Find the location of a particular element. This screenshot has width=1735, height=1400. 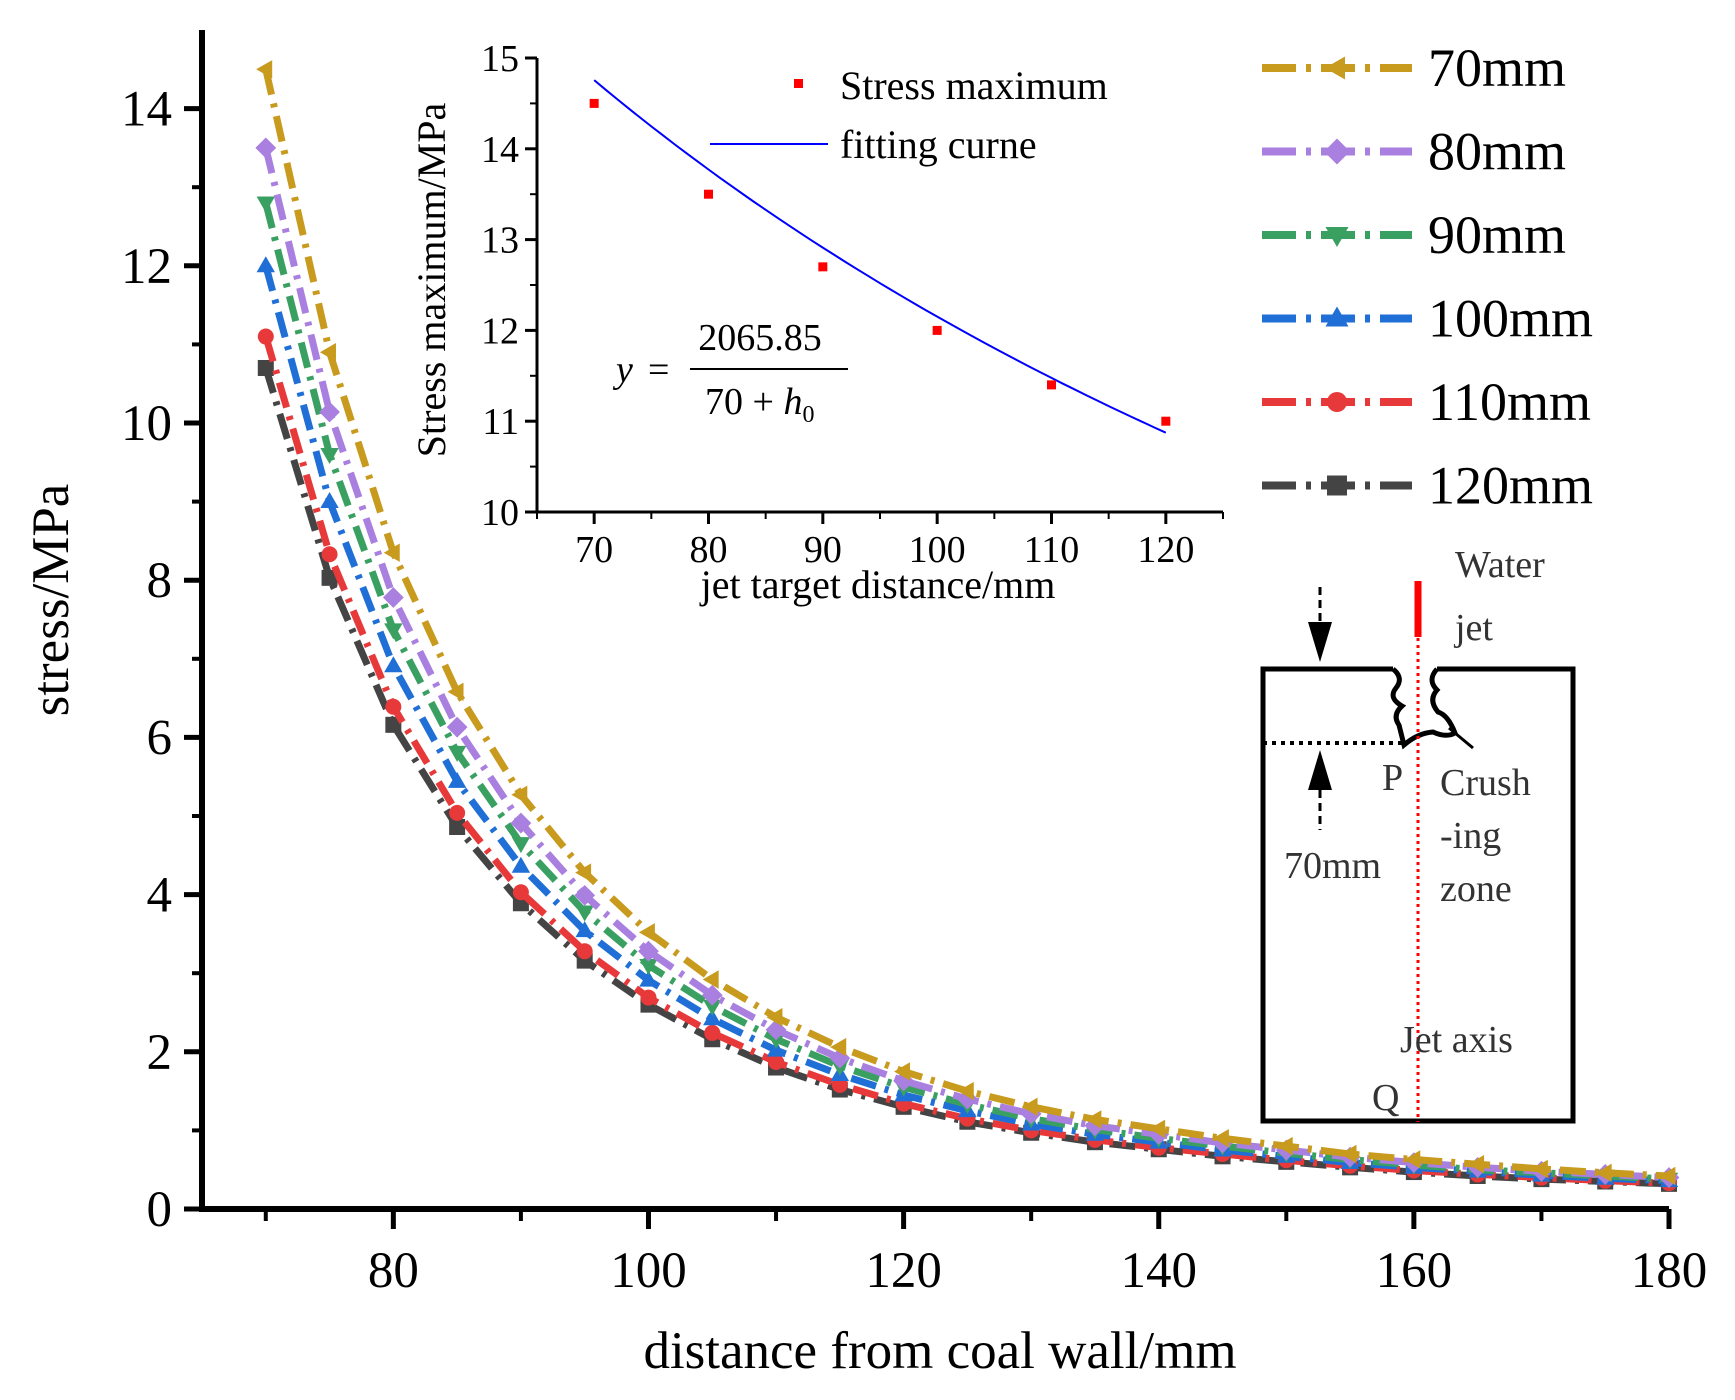

x-tick-label: 160 is located at coordinates (1414, 1271).